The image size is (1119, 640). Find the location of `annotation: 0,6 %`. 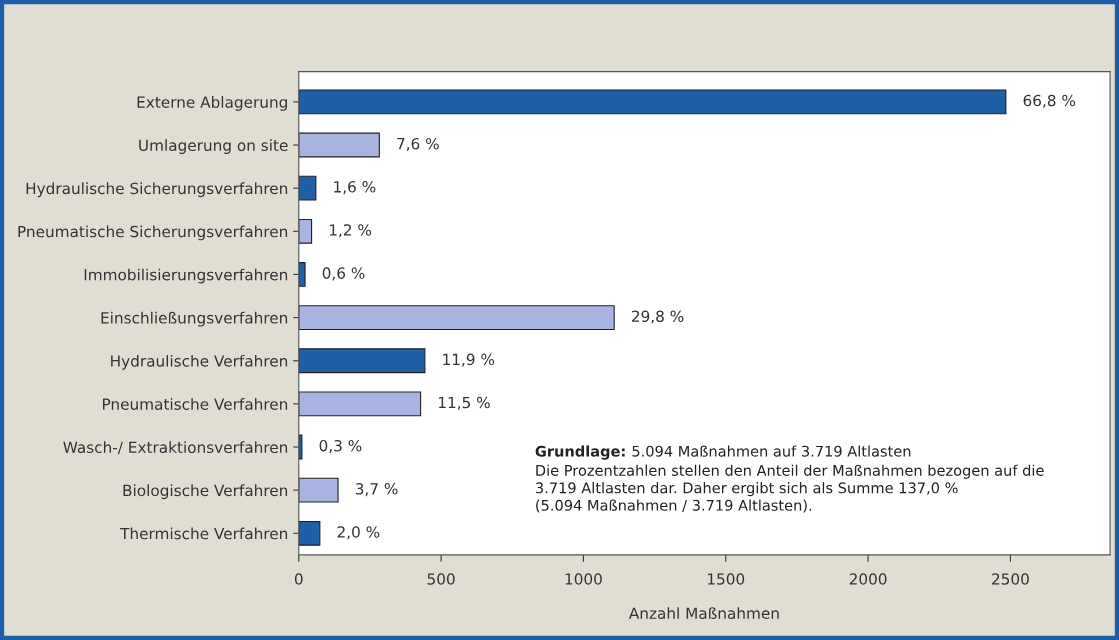

annotation: 0,6 % is located at coordinates (343, 274).